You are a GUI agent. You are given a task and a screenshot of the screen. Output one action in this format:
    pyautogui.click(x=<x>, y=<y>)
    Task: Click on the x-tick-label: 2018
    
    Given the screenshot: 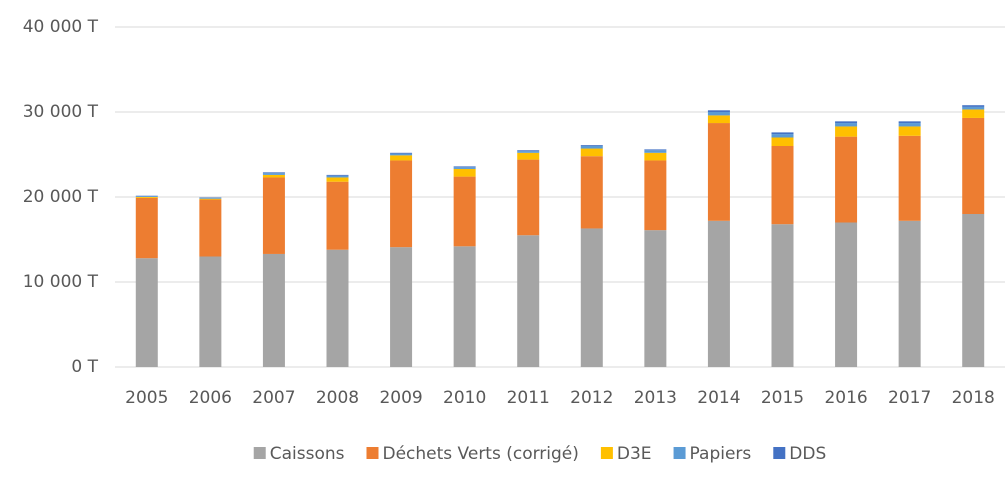 What is the action you would take?
    pyautogui.click(x=973, y=398)
    